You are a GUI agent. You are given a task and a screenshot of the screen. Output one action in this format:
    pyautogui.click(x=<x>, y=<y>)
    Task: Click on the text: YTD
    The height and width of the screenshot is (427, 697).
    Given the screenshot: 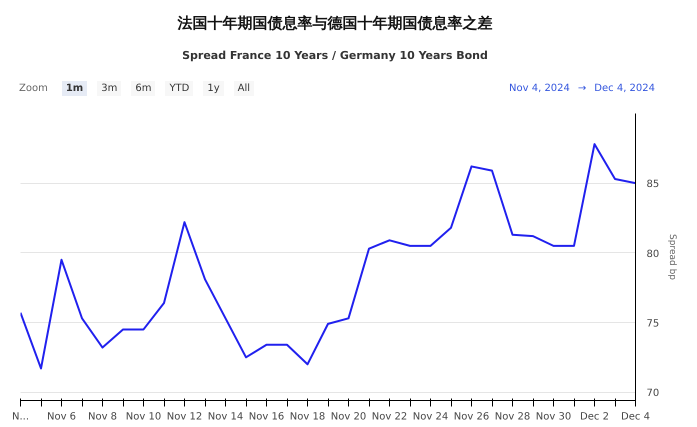 What is the action you would take?
    pyautogui.click(x=179, y=88)
    